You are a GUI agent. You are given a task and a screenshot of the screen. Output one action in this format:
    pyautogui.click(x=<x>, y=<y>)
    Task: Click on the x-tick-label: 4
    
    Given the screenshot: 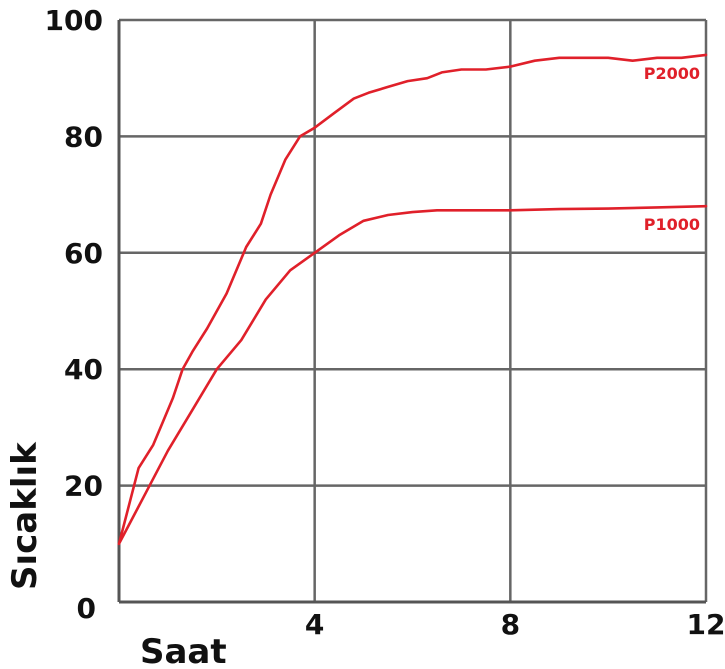 What is the action you would take?
    pyautogui.click(x=314, y=624)
    